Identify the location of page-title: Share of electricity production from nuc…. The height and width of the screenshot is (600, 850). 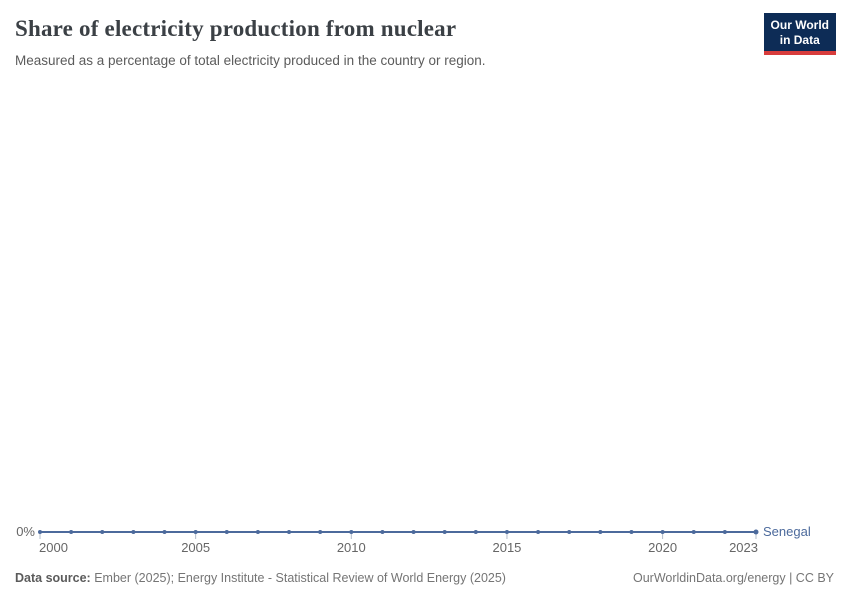
(236, 28).